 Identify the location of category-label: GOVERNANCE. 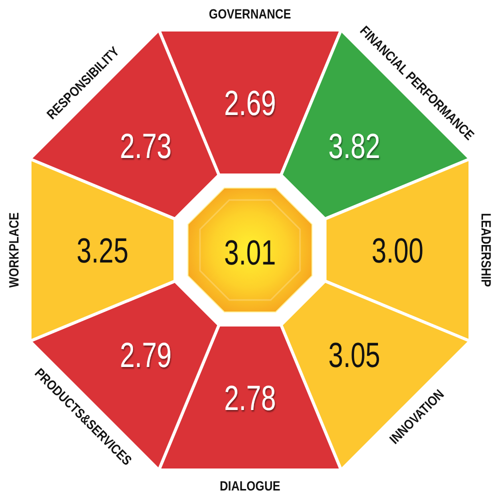
(250, 14).